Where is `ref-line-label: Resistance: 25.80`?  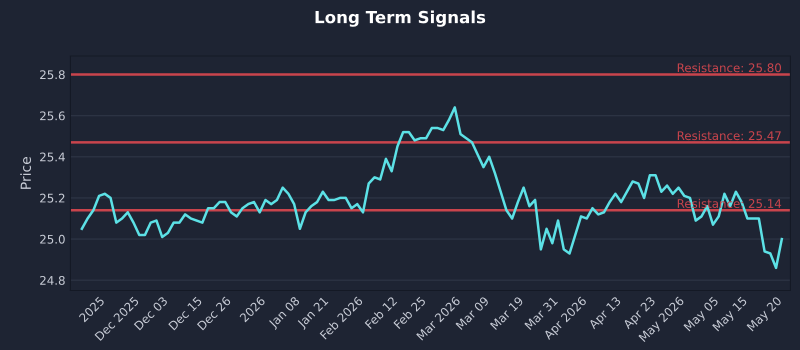 ref-line-label: Resistance: 25.80 is located at coordinates (730, 67).